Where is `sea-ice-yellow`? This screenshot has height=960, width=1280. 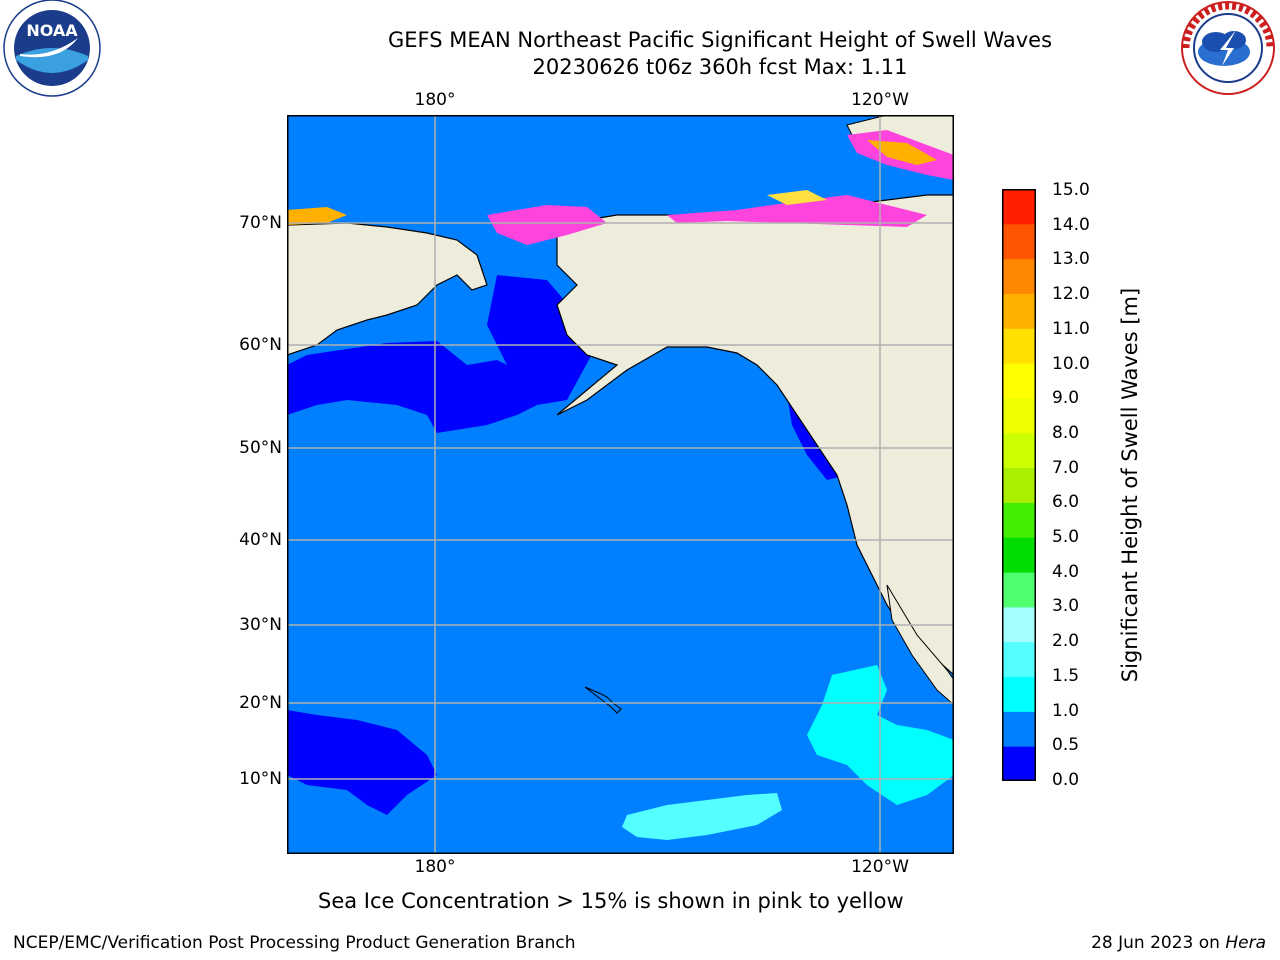
sea-ice-yellow is located at coordinates (797, 197).